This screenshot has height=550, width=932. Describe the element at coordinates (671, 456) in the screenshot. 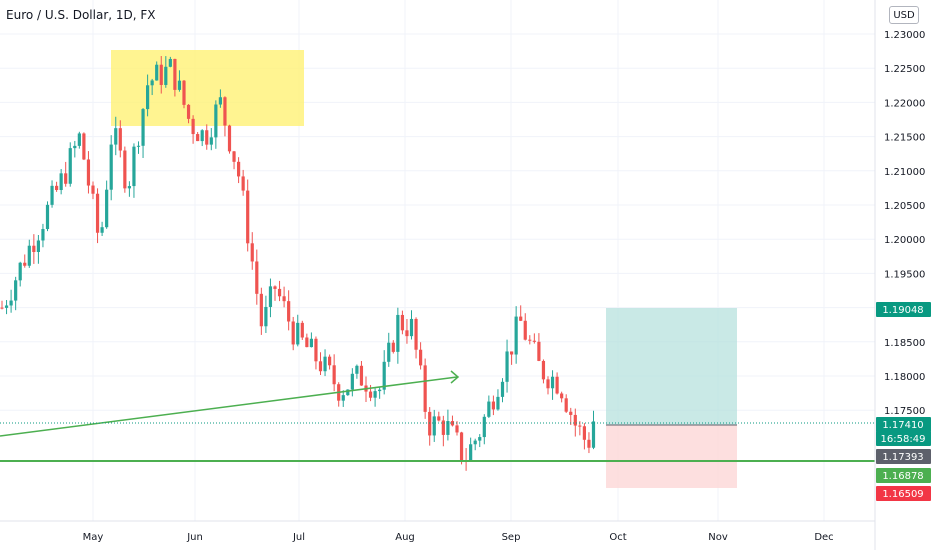

I see `stop-zone` at that location.